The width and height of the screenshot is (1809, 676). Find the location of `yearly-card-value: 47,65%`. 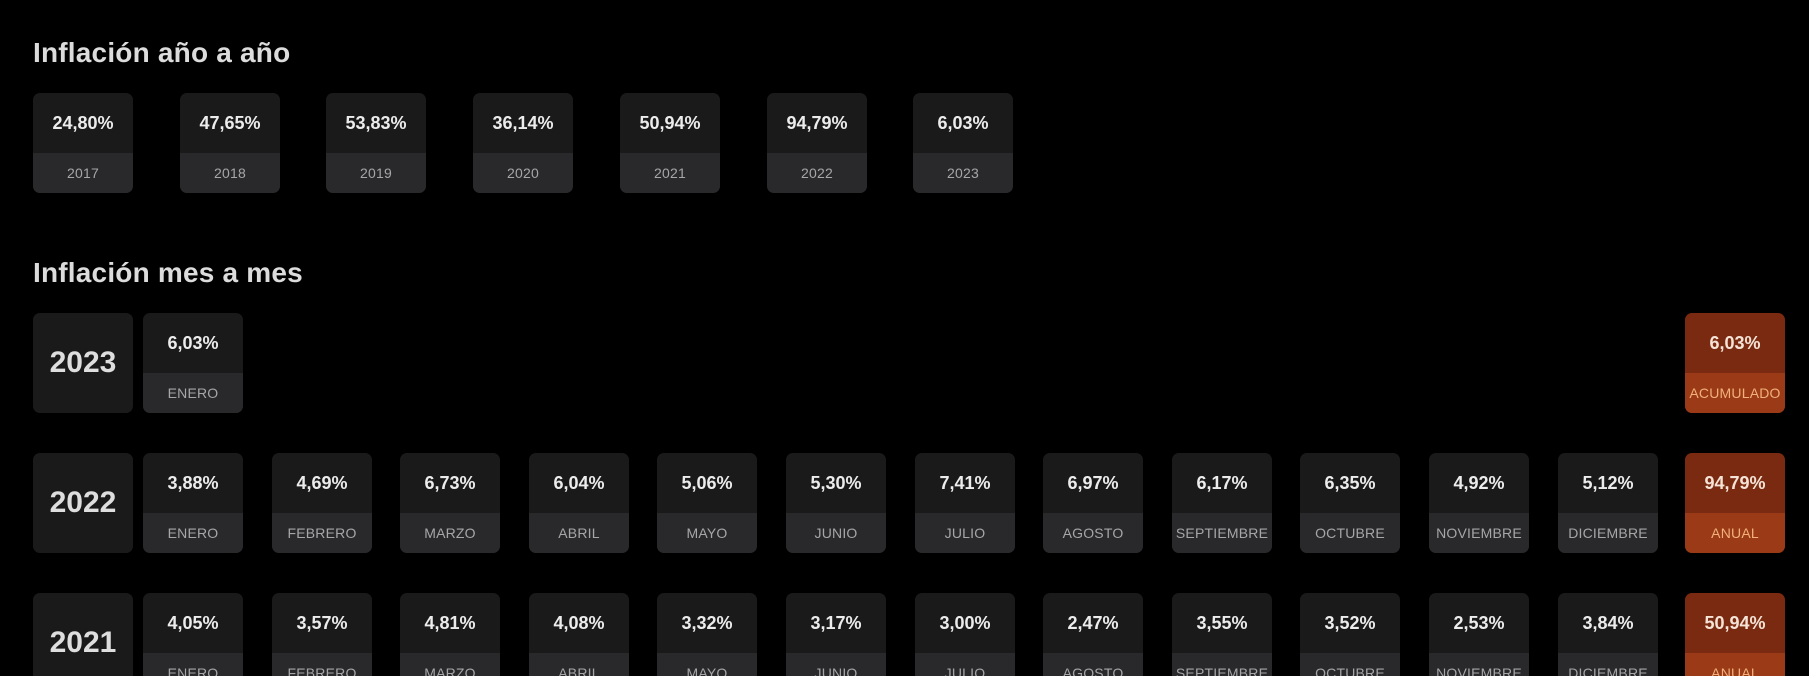

yearly-card-value: 47,65% is located at coordinates (230, 122).